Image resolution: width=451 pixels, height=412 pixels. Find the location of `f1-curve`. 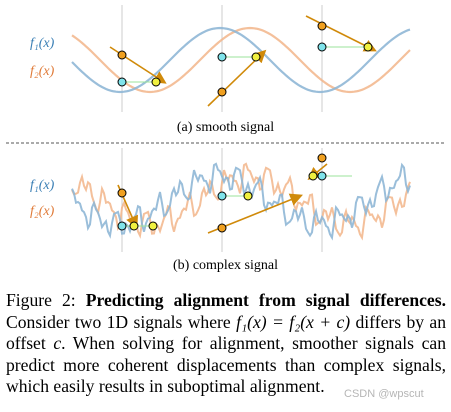

f1-curve is located at coordinates (241, 60).